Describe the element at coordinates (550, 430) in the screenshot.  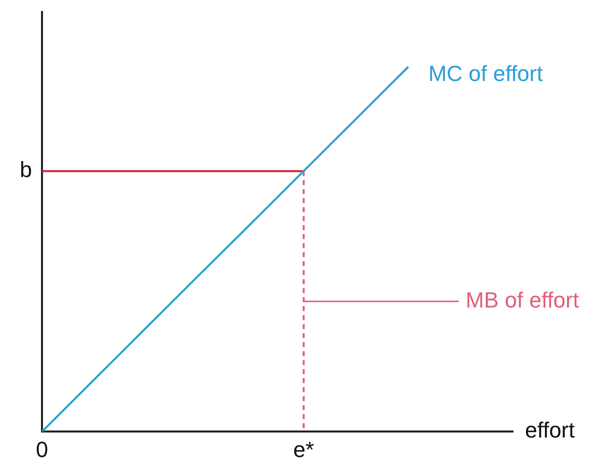
I see `x-axis-title: effort` at that location.